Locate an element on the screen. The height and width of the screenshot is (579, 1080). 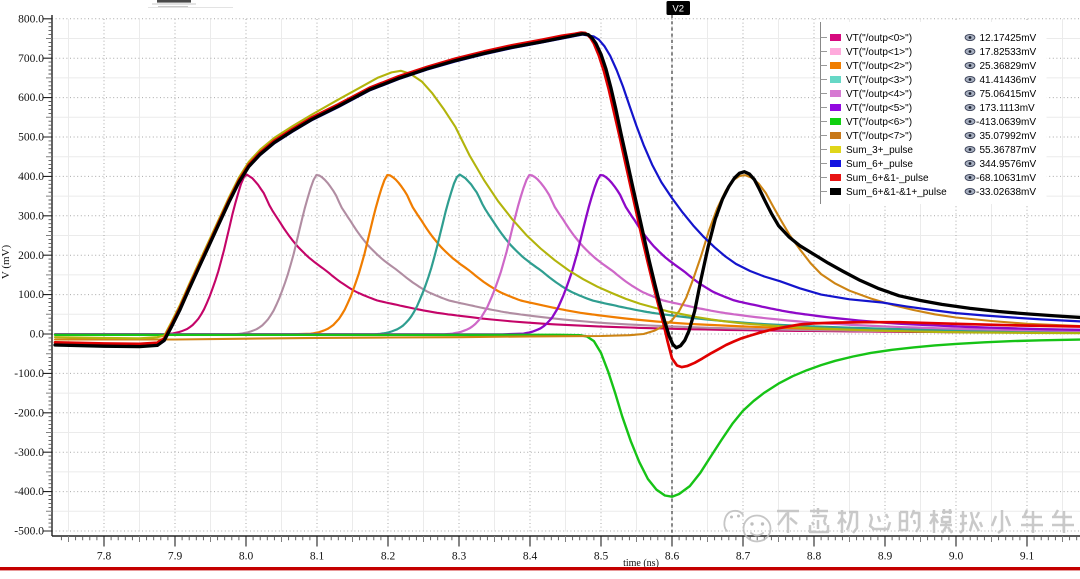
svg-text: VT("/outp<2>") is located at coordinates (879, 66).